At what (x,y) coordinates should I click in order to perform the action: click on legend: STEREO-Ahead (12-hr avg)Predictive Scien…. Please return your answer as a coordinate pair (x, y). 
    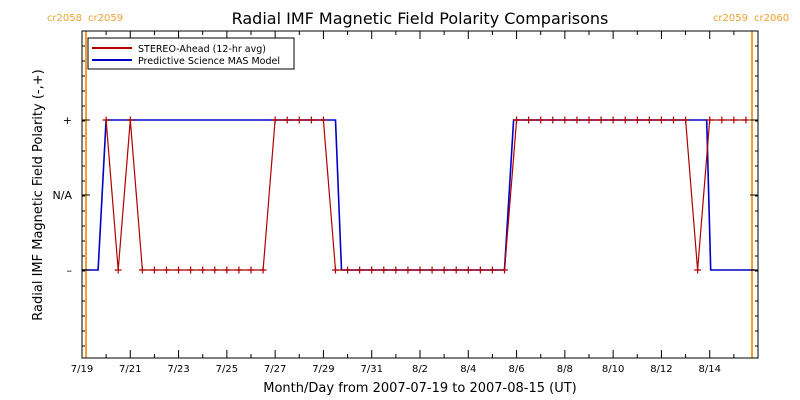
    Looking at the image, I should click on (191, 53).